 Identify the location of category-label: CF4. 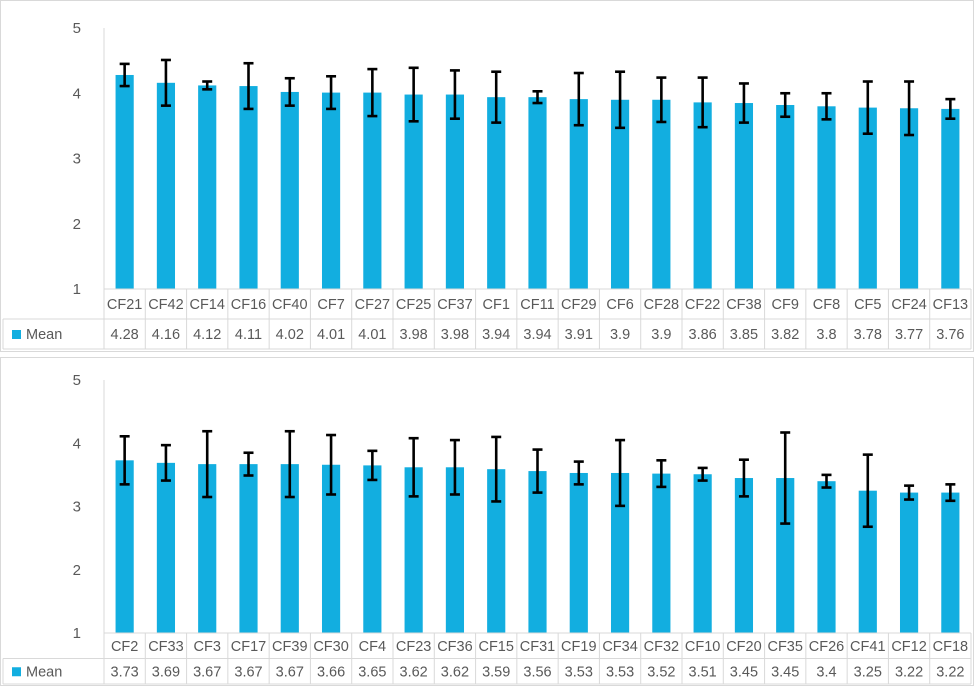
(372, 647).